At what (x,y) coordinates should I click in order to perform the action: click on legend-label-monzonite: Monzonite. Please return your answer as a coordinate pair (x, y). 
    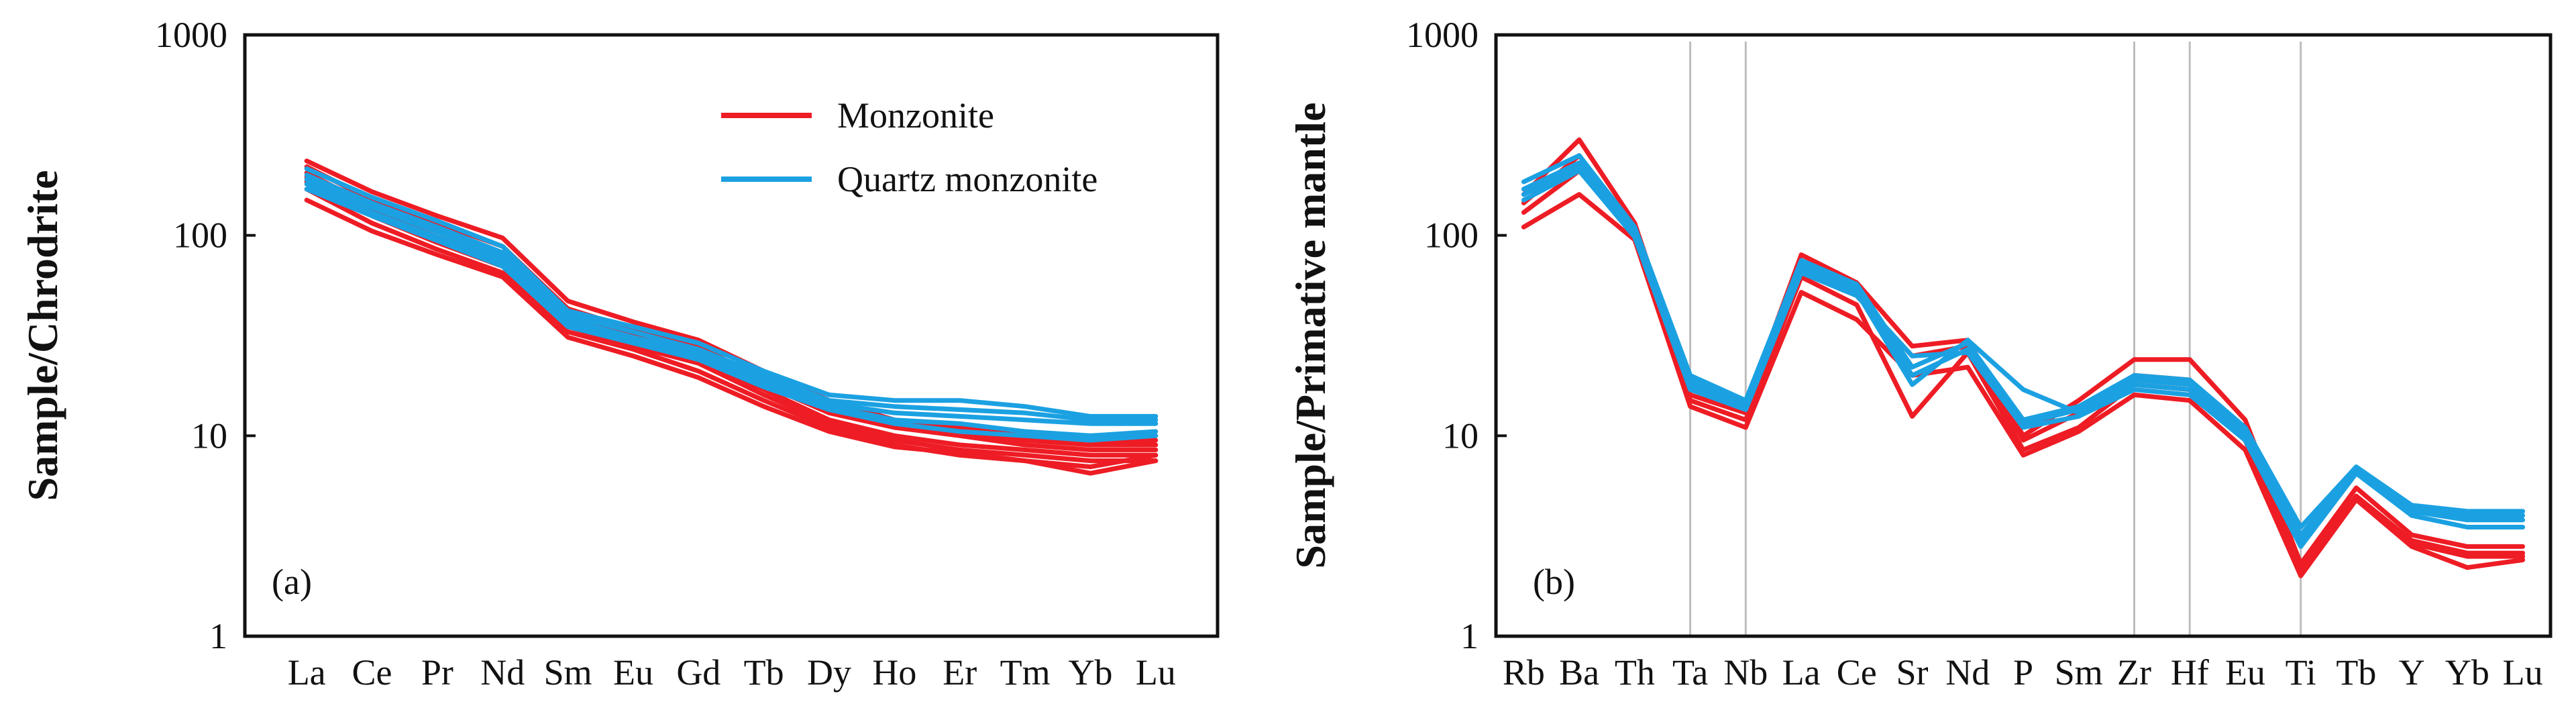
    Looking at the image, I should click on (915, 116).